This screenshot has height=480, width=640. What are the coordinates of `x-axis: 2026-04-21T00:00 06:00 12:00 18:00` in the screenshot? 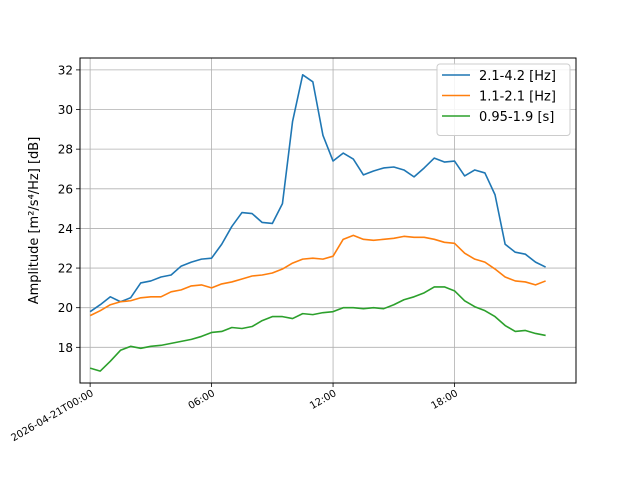 It's located at (235, 413).